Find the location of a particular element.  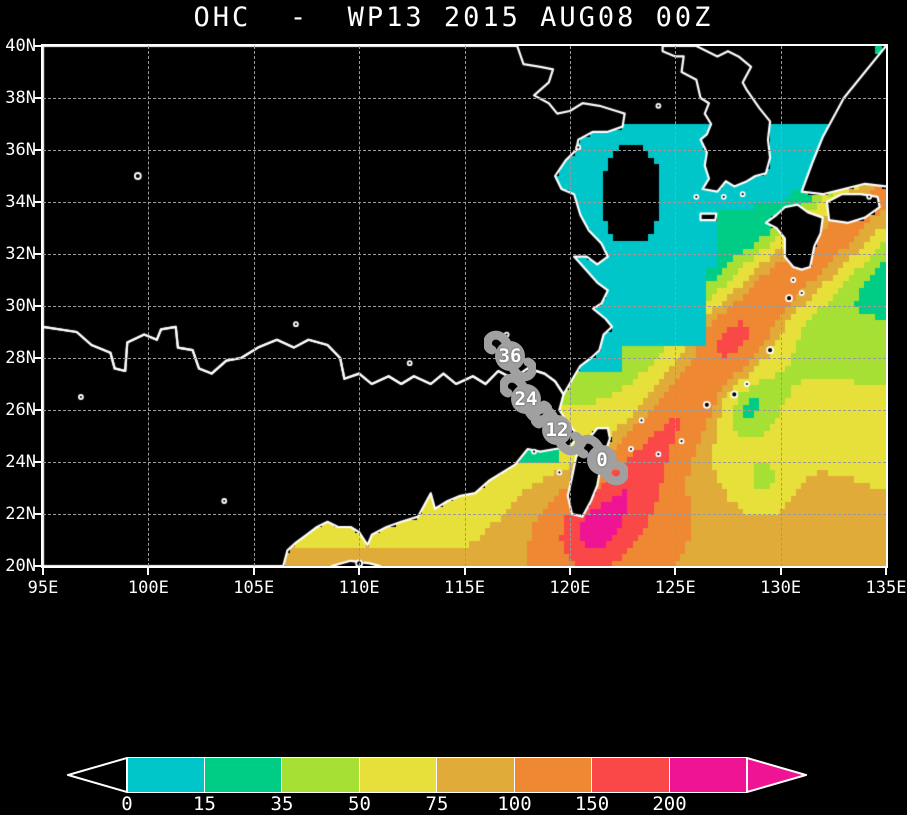

y-axis-label: 28N is located at coordinates (20, 358).